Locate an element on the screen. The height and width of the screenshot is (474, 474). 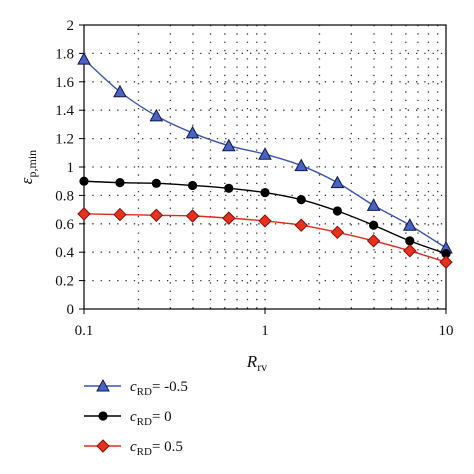
y-tick-label: 1.4 is located at coordinates (64, 111).